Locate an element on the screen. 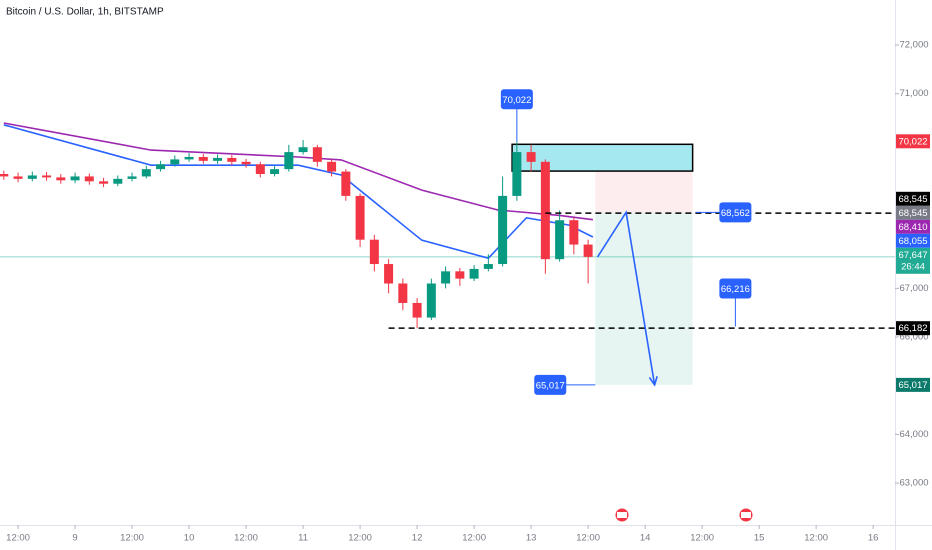 The height and width of the screenshot is (550, 932). countdown: 26:44 is located at coordinates (913, 266).